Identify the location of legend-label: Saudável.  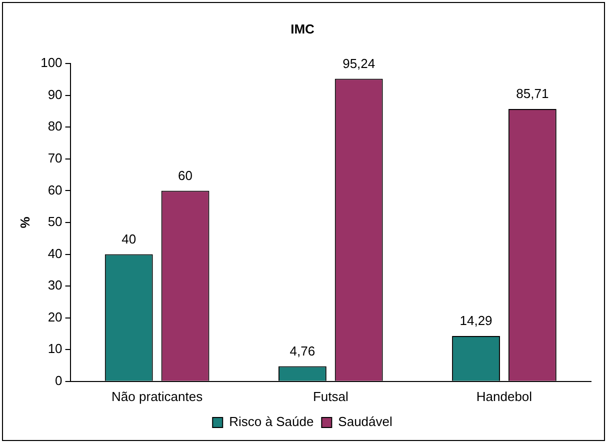
(365, 422).